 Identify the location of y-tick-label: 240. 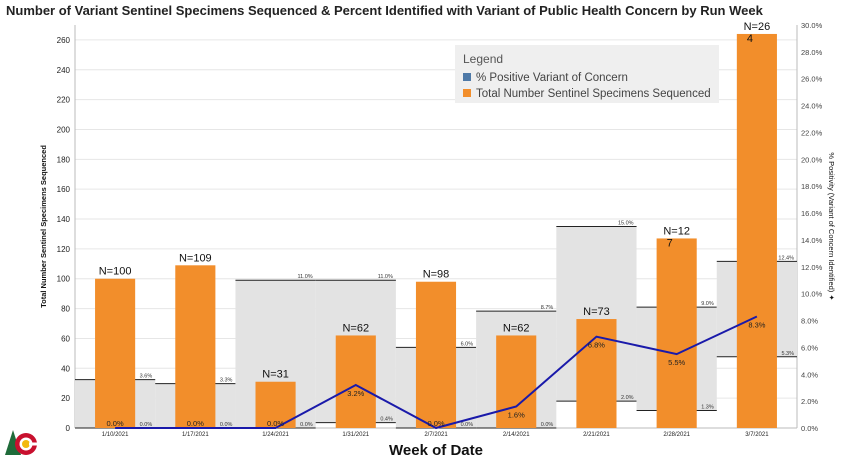
(64, 70).